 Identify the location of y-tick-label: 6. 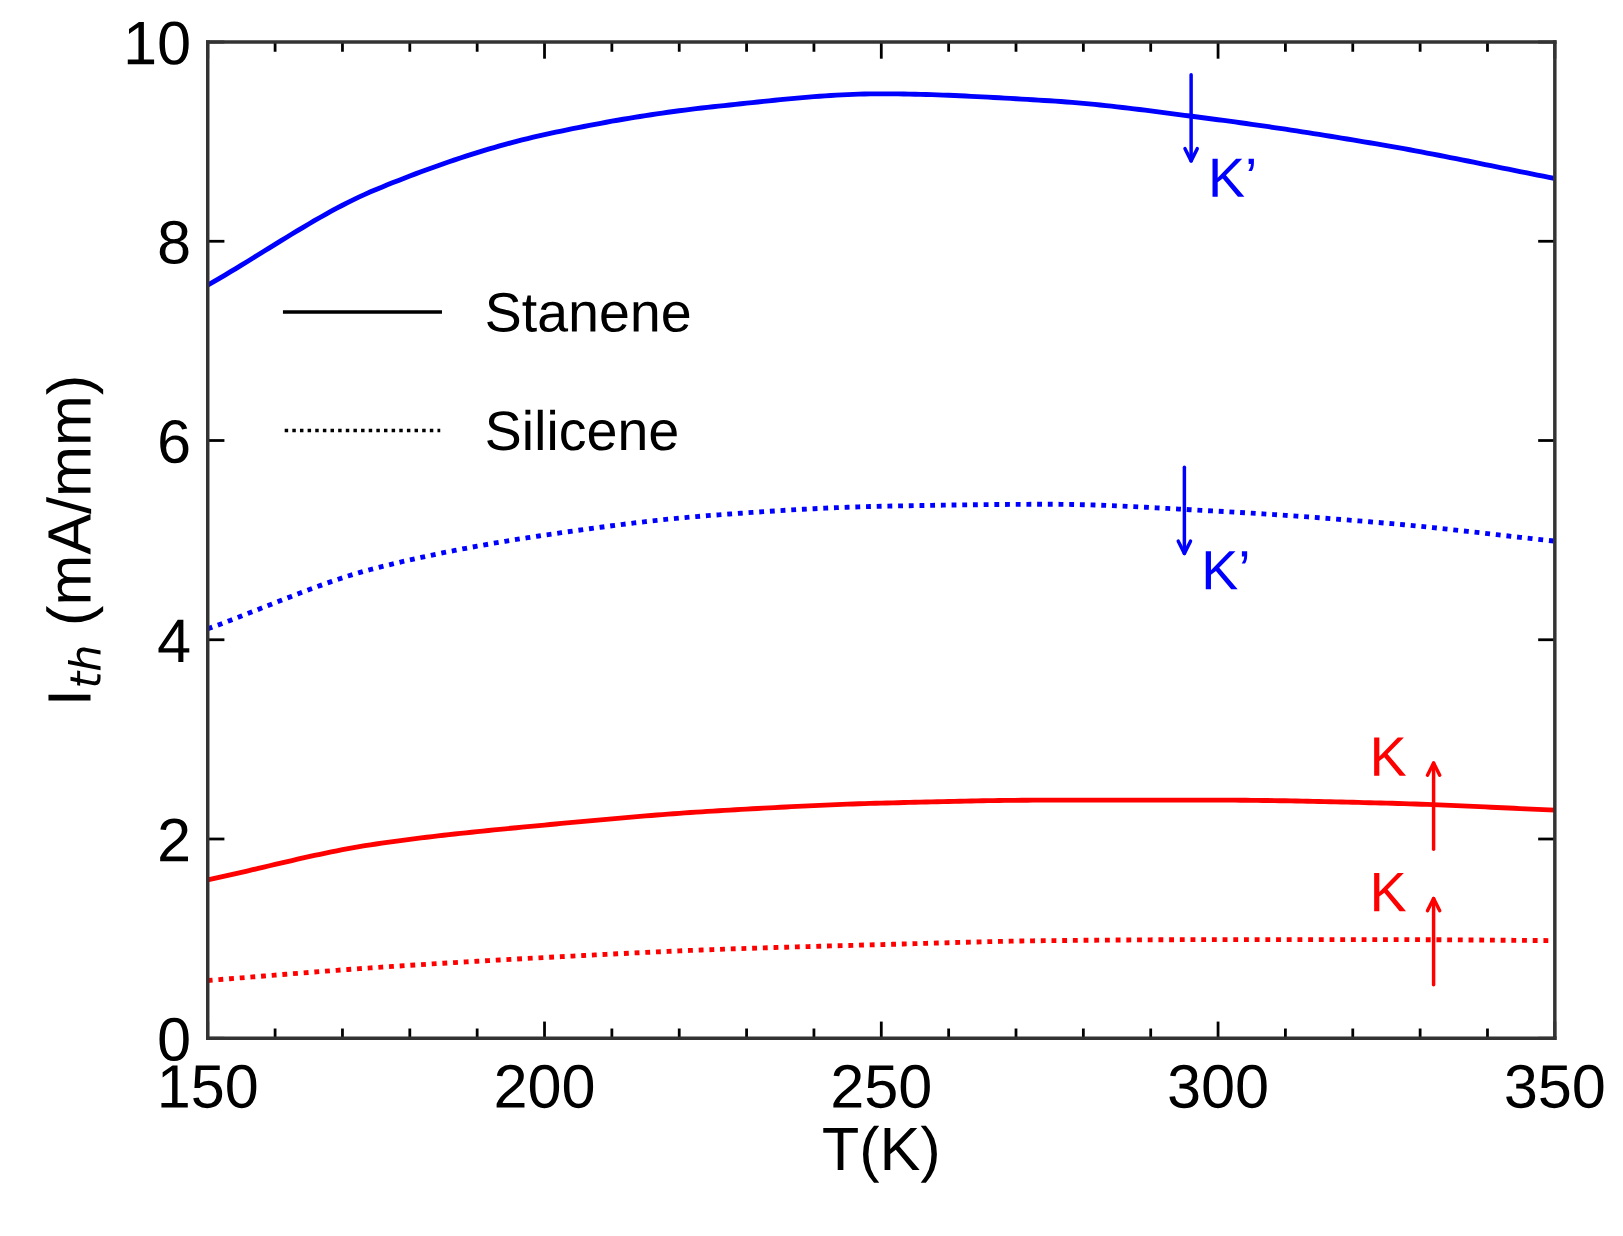
(174, 441).